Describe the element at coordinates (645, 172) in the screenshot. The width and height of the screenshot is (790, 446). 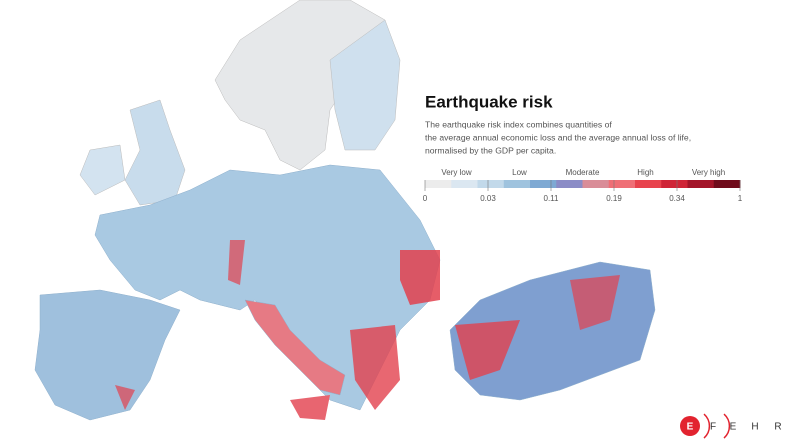
I see `class-label: High` at that location.